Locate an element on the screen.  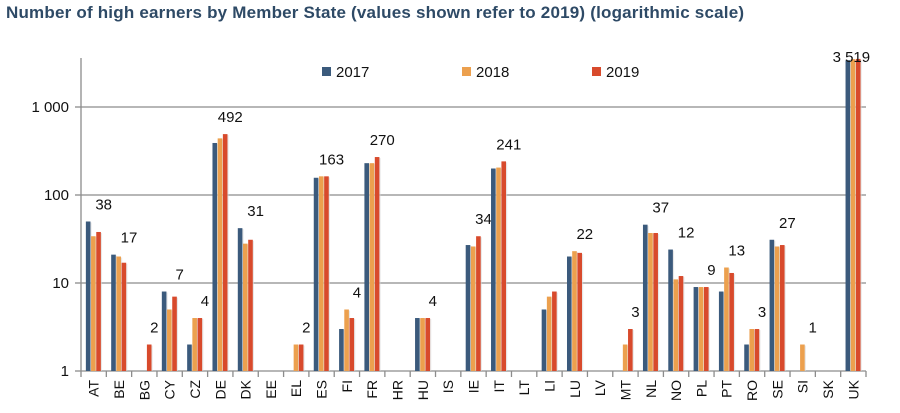
bar-2018-IE is located at coordinates (473, 308).